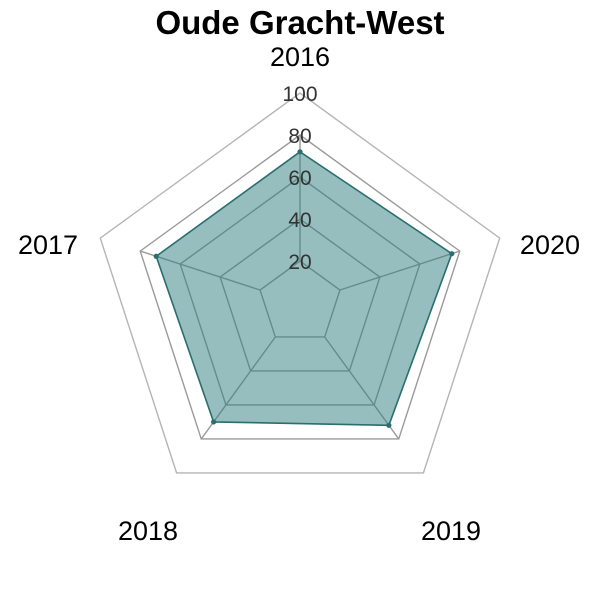 This screenshot has width=600, height=600. What do you see at coordinates (48, 245) in the screenshot?
I see `category-label: 2017` at bounding box center [48, 245].